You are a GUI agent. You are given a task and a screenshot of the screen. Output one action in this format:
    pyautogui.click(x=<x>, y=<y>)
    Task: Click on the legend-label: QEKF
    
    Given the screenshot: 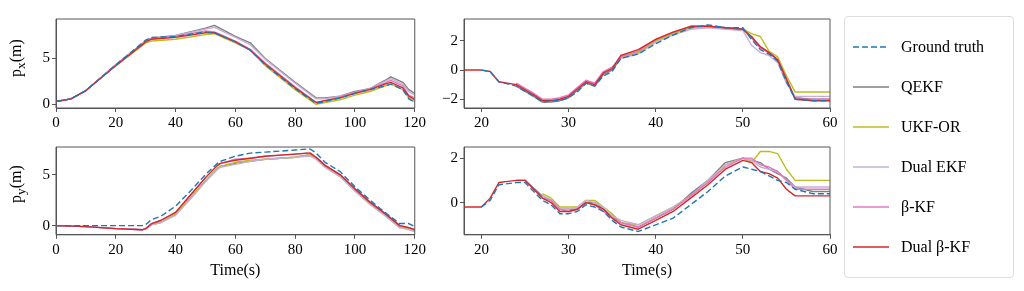 What is the action you would take?
    pyautogui.click(x=922, y=87)
    